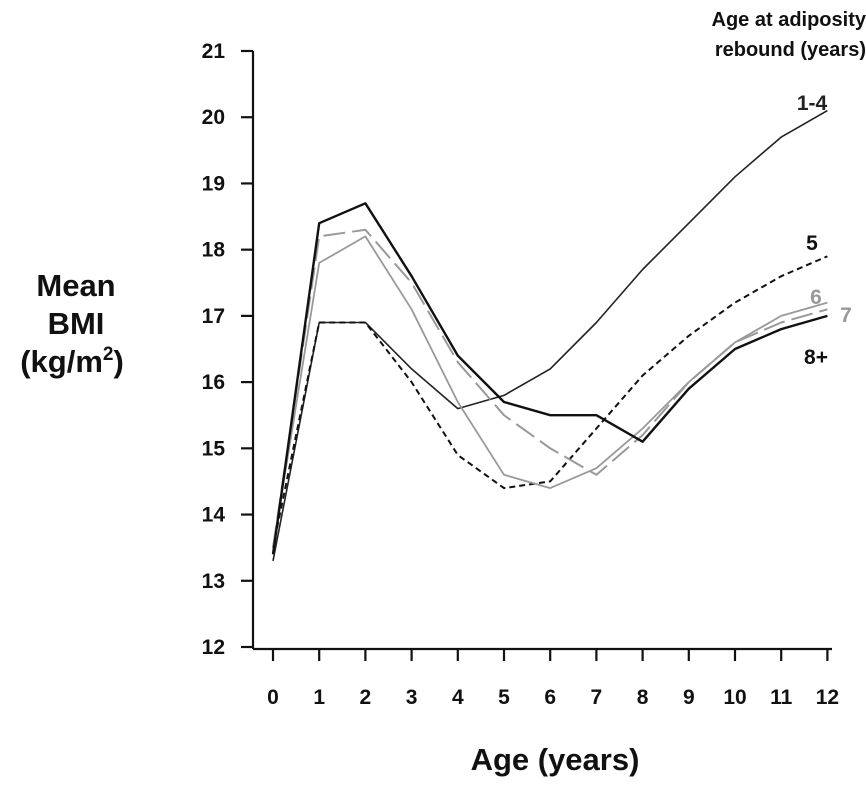 The width and height of the screenshot is (866, 785). What do you see at coordinates (789, 20) in the screenshot?
I see `legend-title-line-1: Age at adiposity` at bounding box center [789, 20].